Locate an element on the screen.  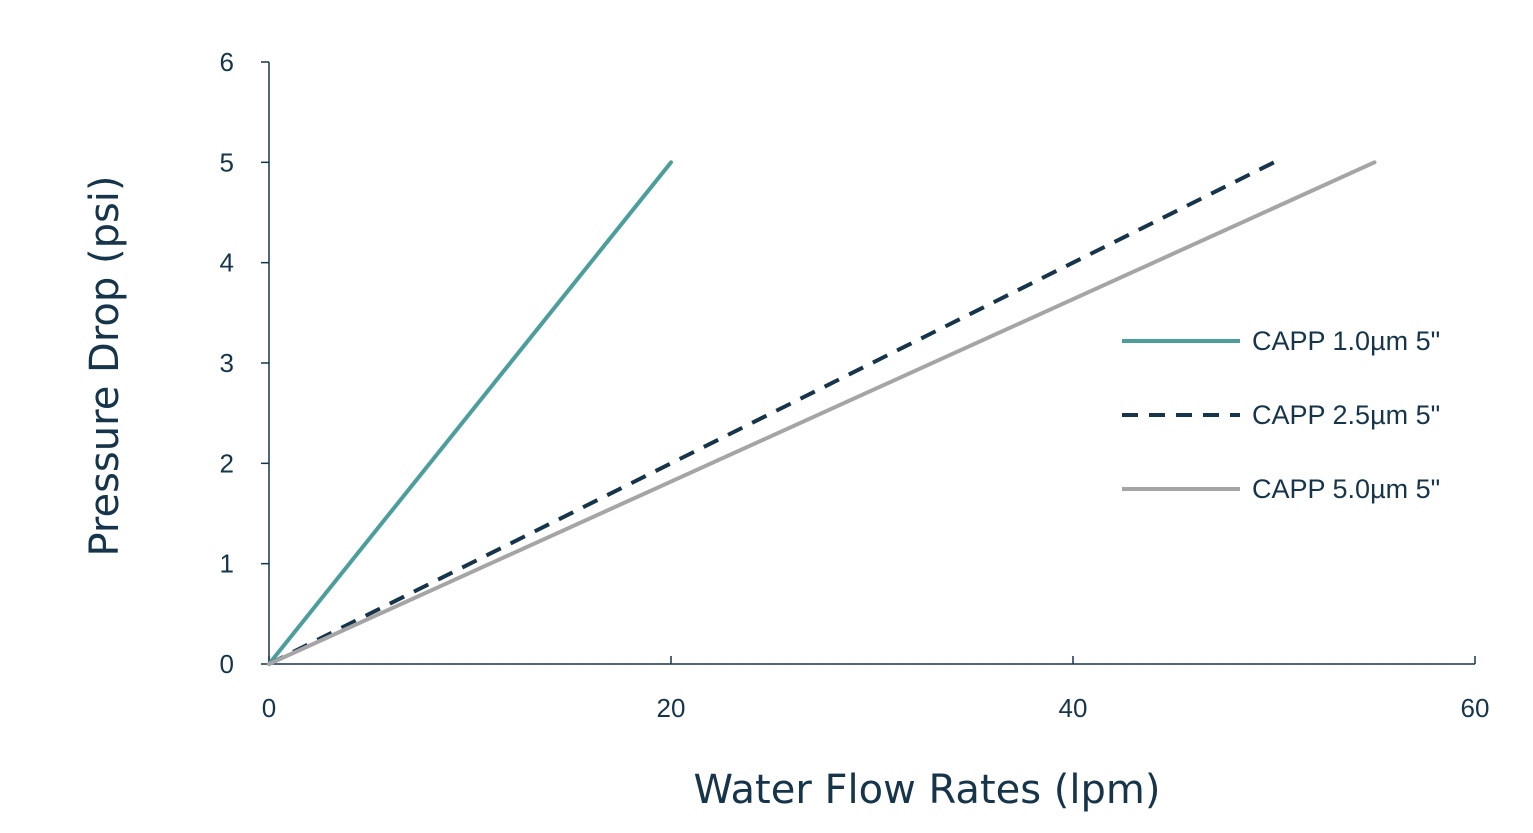
y-tick-label: 4 is located at coordinates (227, 263).